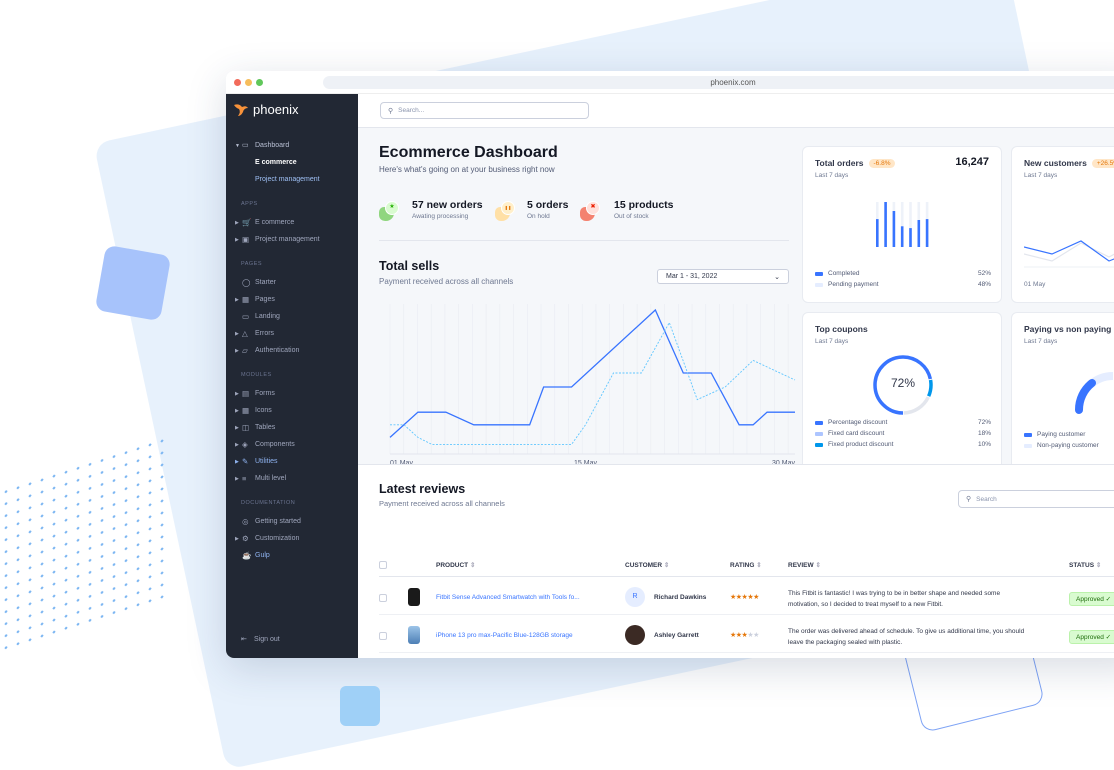 The image size is (1114, 770). Describe the element at coordinates (268, 522) in the screenshot. I see `sidebar-item: ◎ Getting started` at that location.